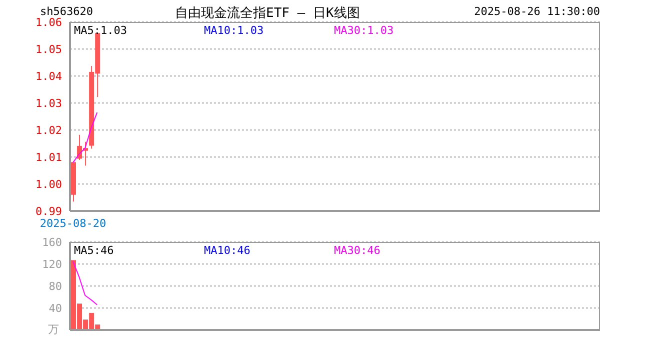 The image size is (660, 360). I want to click on annotation: MA10:46, so click(227, 250).